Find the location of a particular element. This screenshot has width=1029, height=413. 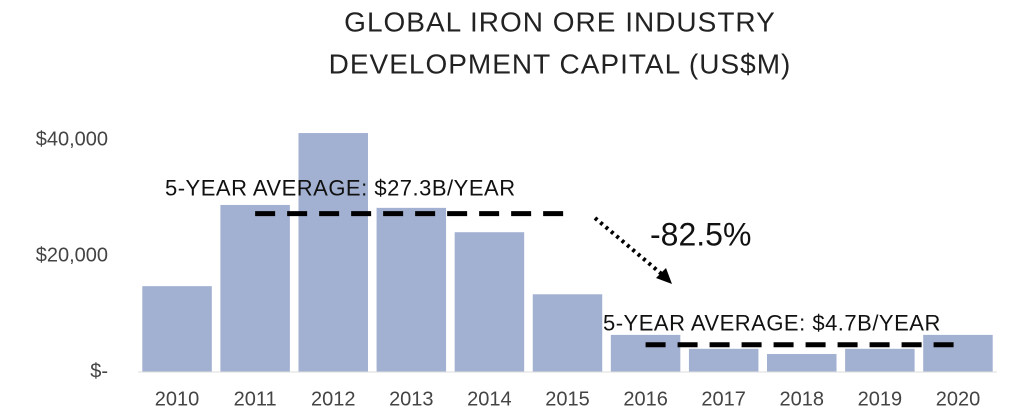

x-tick-label: 2011 is located at coordinates (255, 399).